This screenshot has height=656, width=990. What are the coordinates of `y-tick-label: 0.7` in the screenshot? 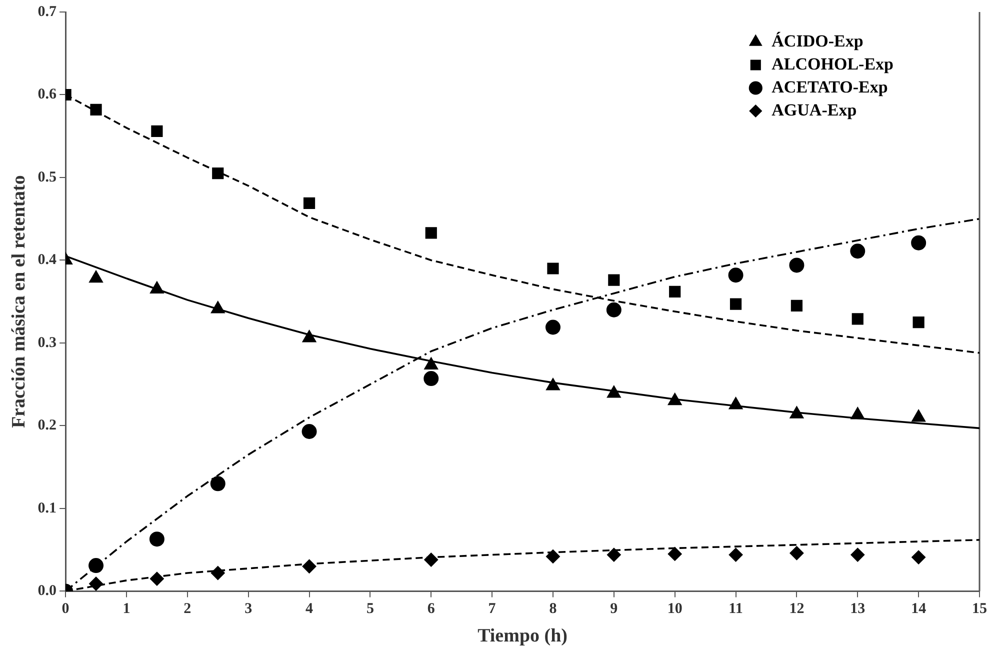 It's located at (48, 12).